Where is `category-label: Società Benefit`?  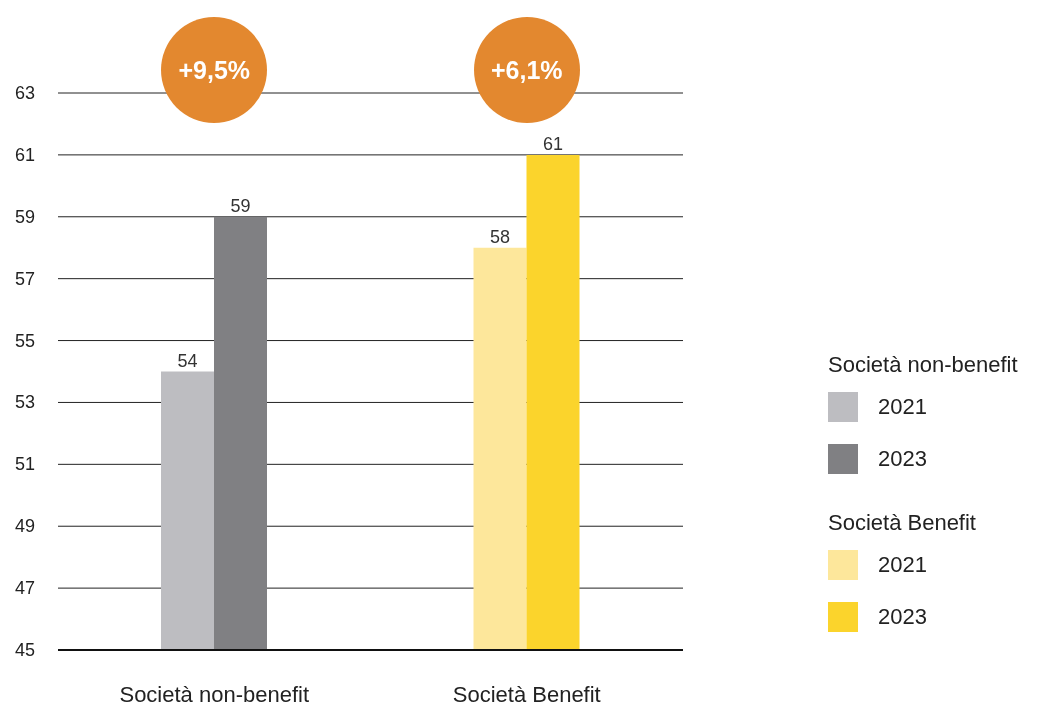
category-label: Società Benefit is located at coordinates (902, 522).